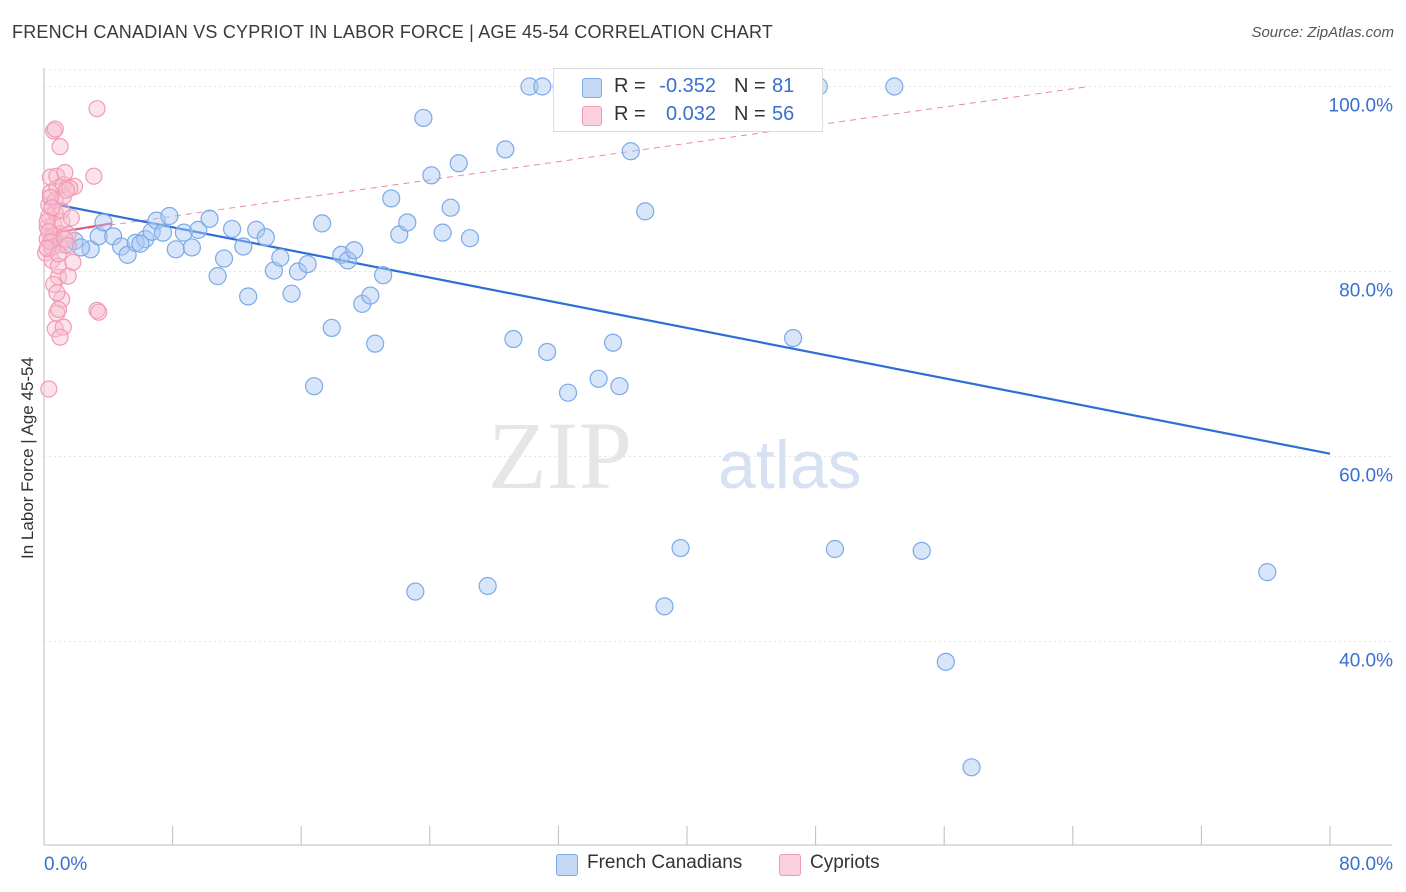  Describe the element at coordinates (1366, 661) in the screenshot. I see `y-tick-label: 40.0%` at that location.